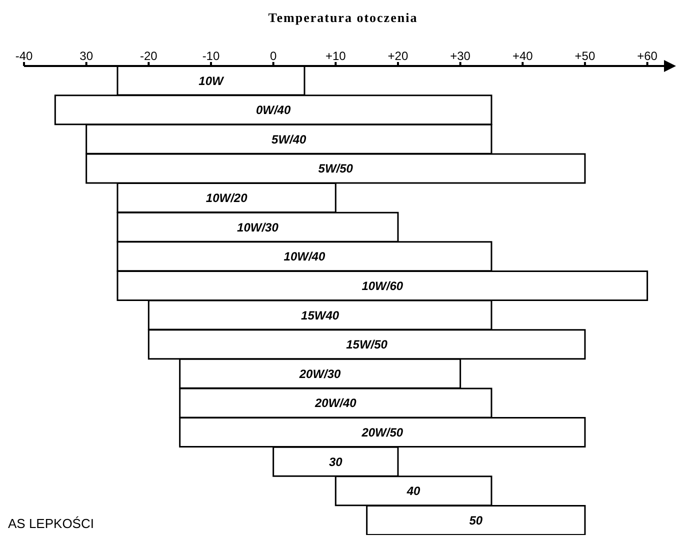 This screenshot has height=543, width=686. What do you see at coordinates (273, 110) in the screenshot?
I see `y-tick-label: 0W/40` at bounding box center [273, 110].